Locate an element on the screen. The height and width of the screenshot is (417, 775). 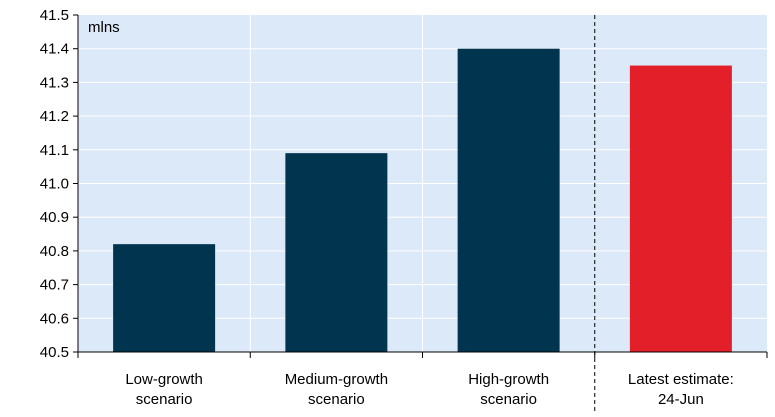
y-tick-label: 40.6 is located at coordinates (54, 318).